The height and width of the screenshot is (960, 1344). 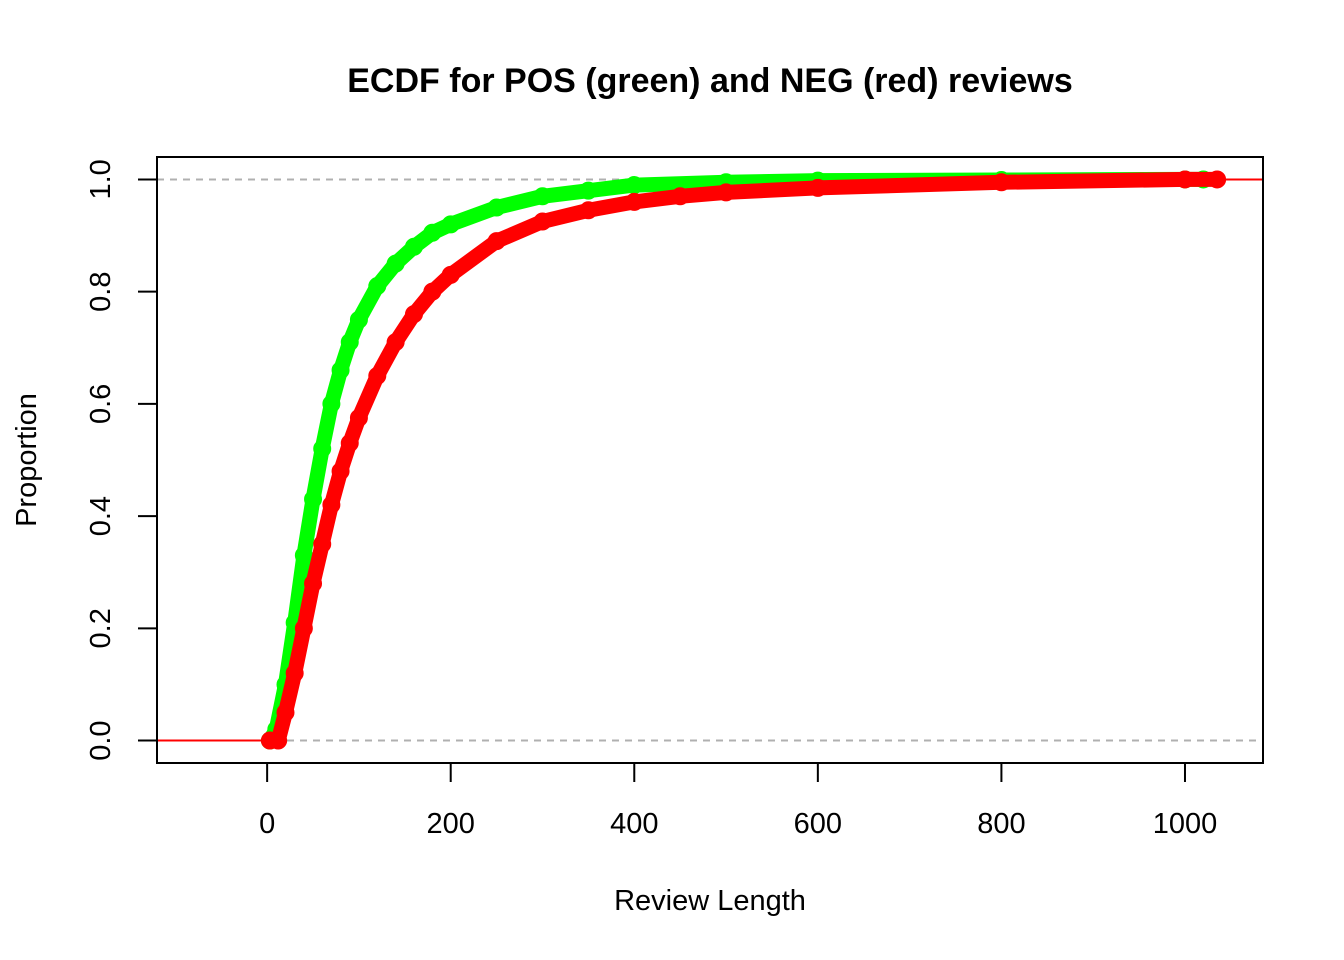 What do you see at coordinates (27, 460) in the screenshot?
I see `y-axis-label: Proportion` at bounding box center [27, 460].